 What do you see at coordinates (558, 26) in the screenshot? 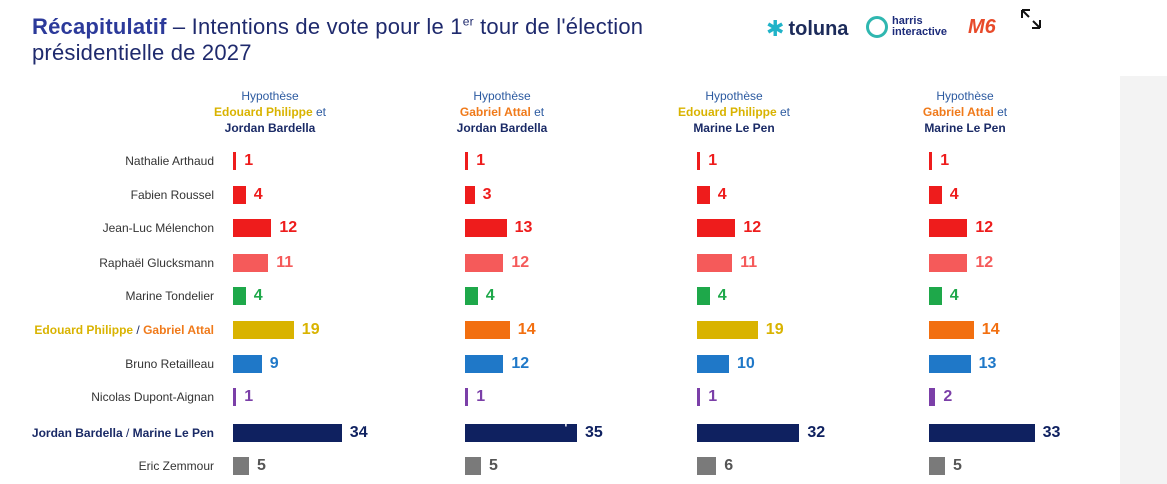
I see `title-text-b: tour de l'élection` at bounding box center [558, 26].